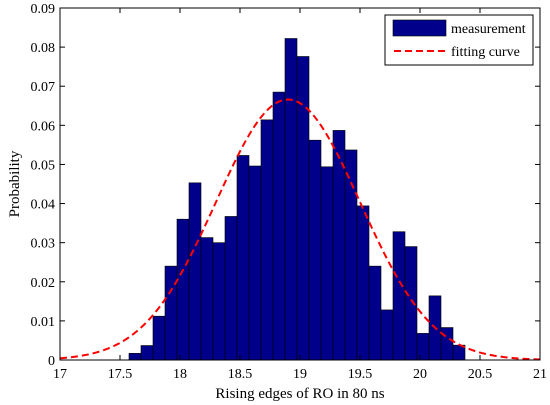  Describe the element at coordinates (43, 205) in the screenshot. I see `y-tick-label: 0.04` at that location.